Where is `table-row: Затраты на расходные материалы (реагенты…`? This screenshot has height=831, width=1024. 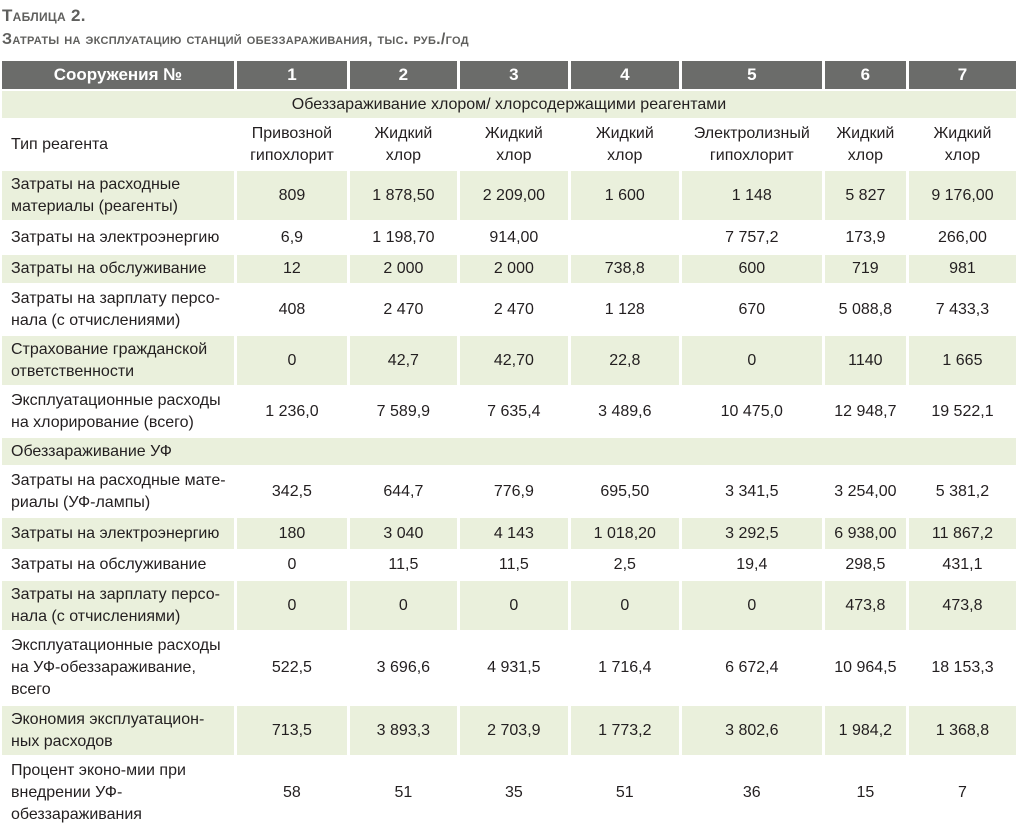 table-row: Затраты на расходные материалы (реагенты… is located at coordinates (509, 195).